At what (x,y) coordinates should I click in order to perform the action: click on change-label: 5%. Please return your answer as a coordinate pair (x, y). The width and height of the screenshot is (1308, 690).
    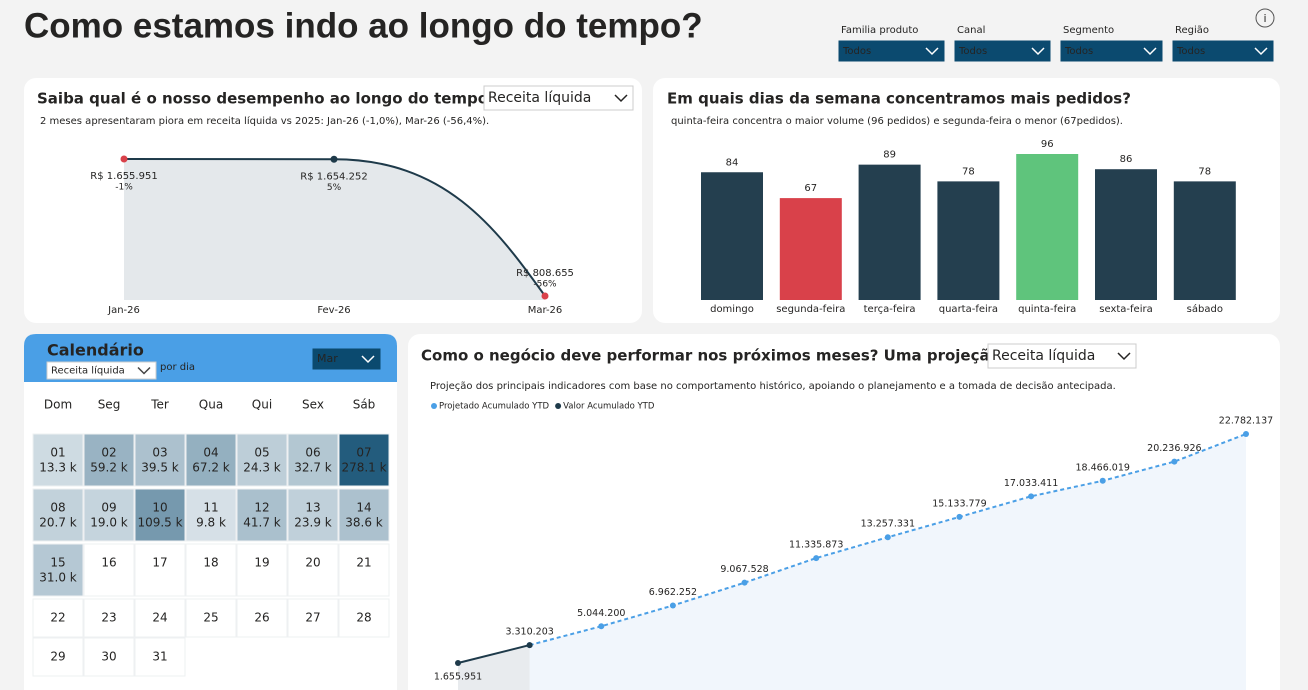
    Looking at the image, I should click on (334, 188).